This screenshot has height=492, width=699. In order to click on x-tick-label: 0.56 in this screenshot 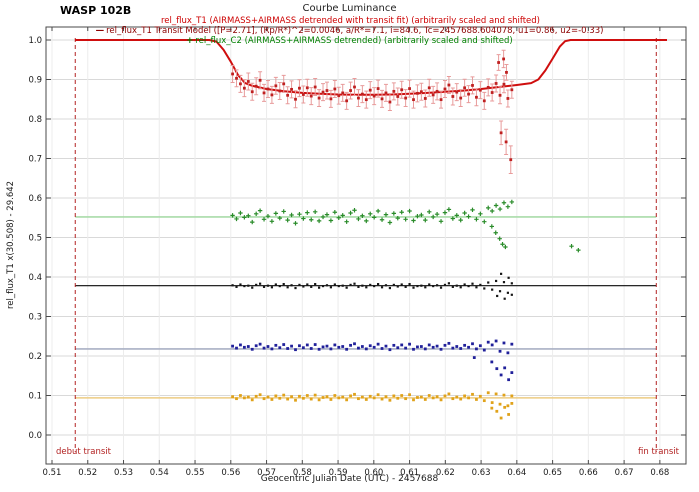, I will do `click(230, 473)`.